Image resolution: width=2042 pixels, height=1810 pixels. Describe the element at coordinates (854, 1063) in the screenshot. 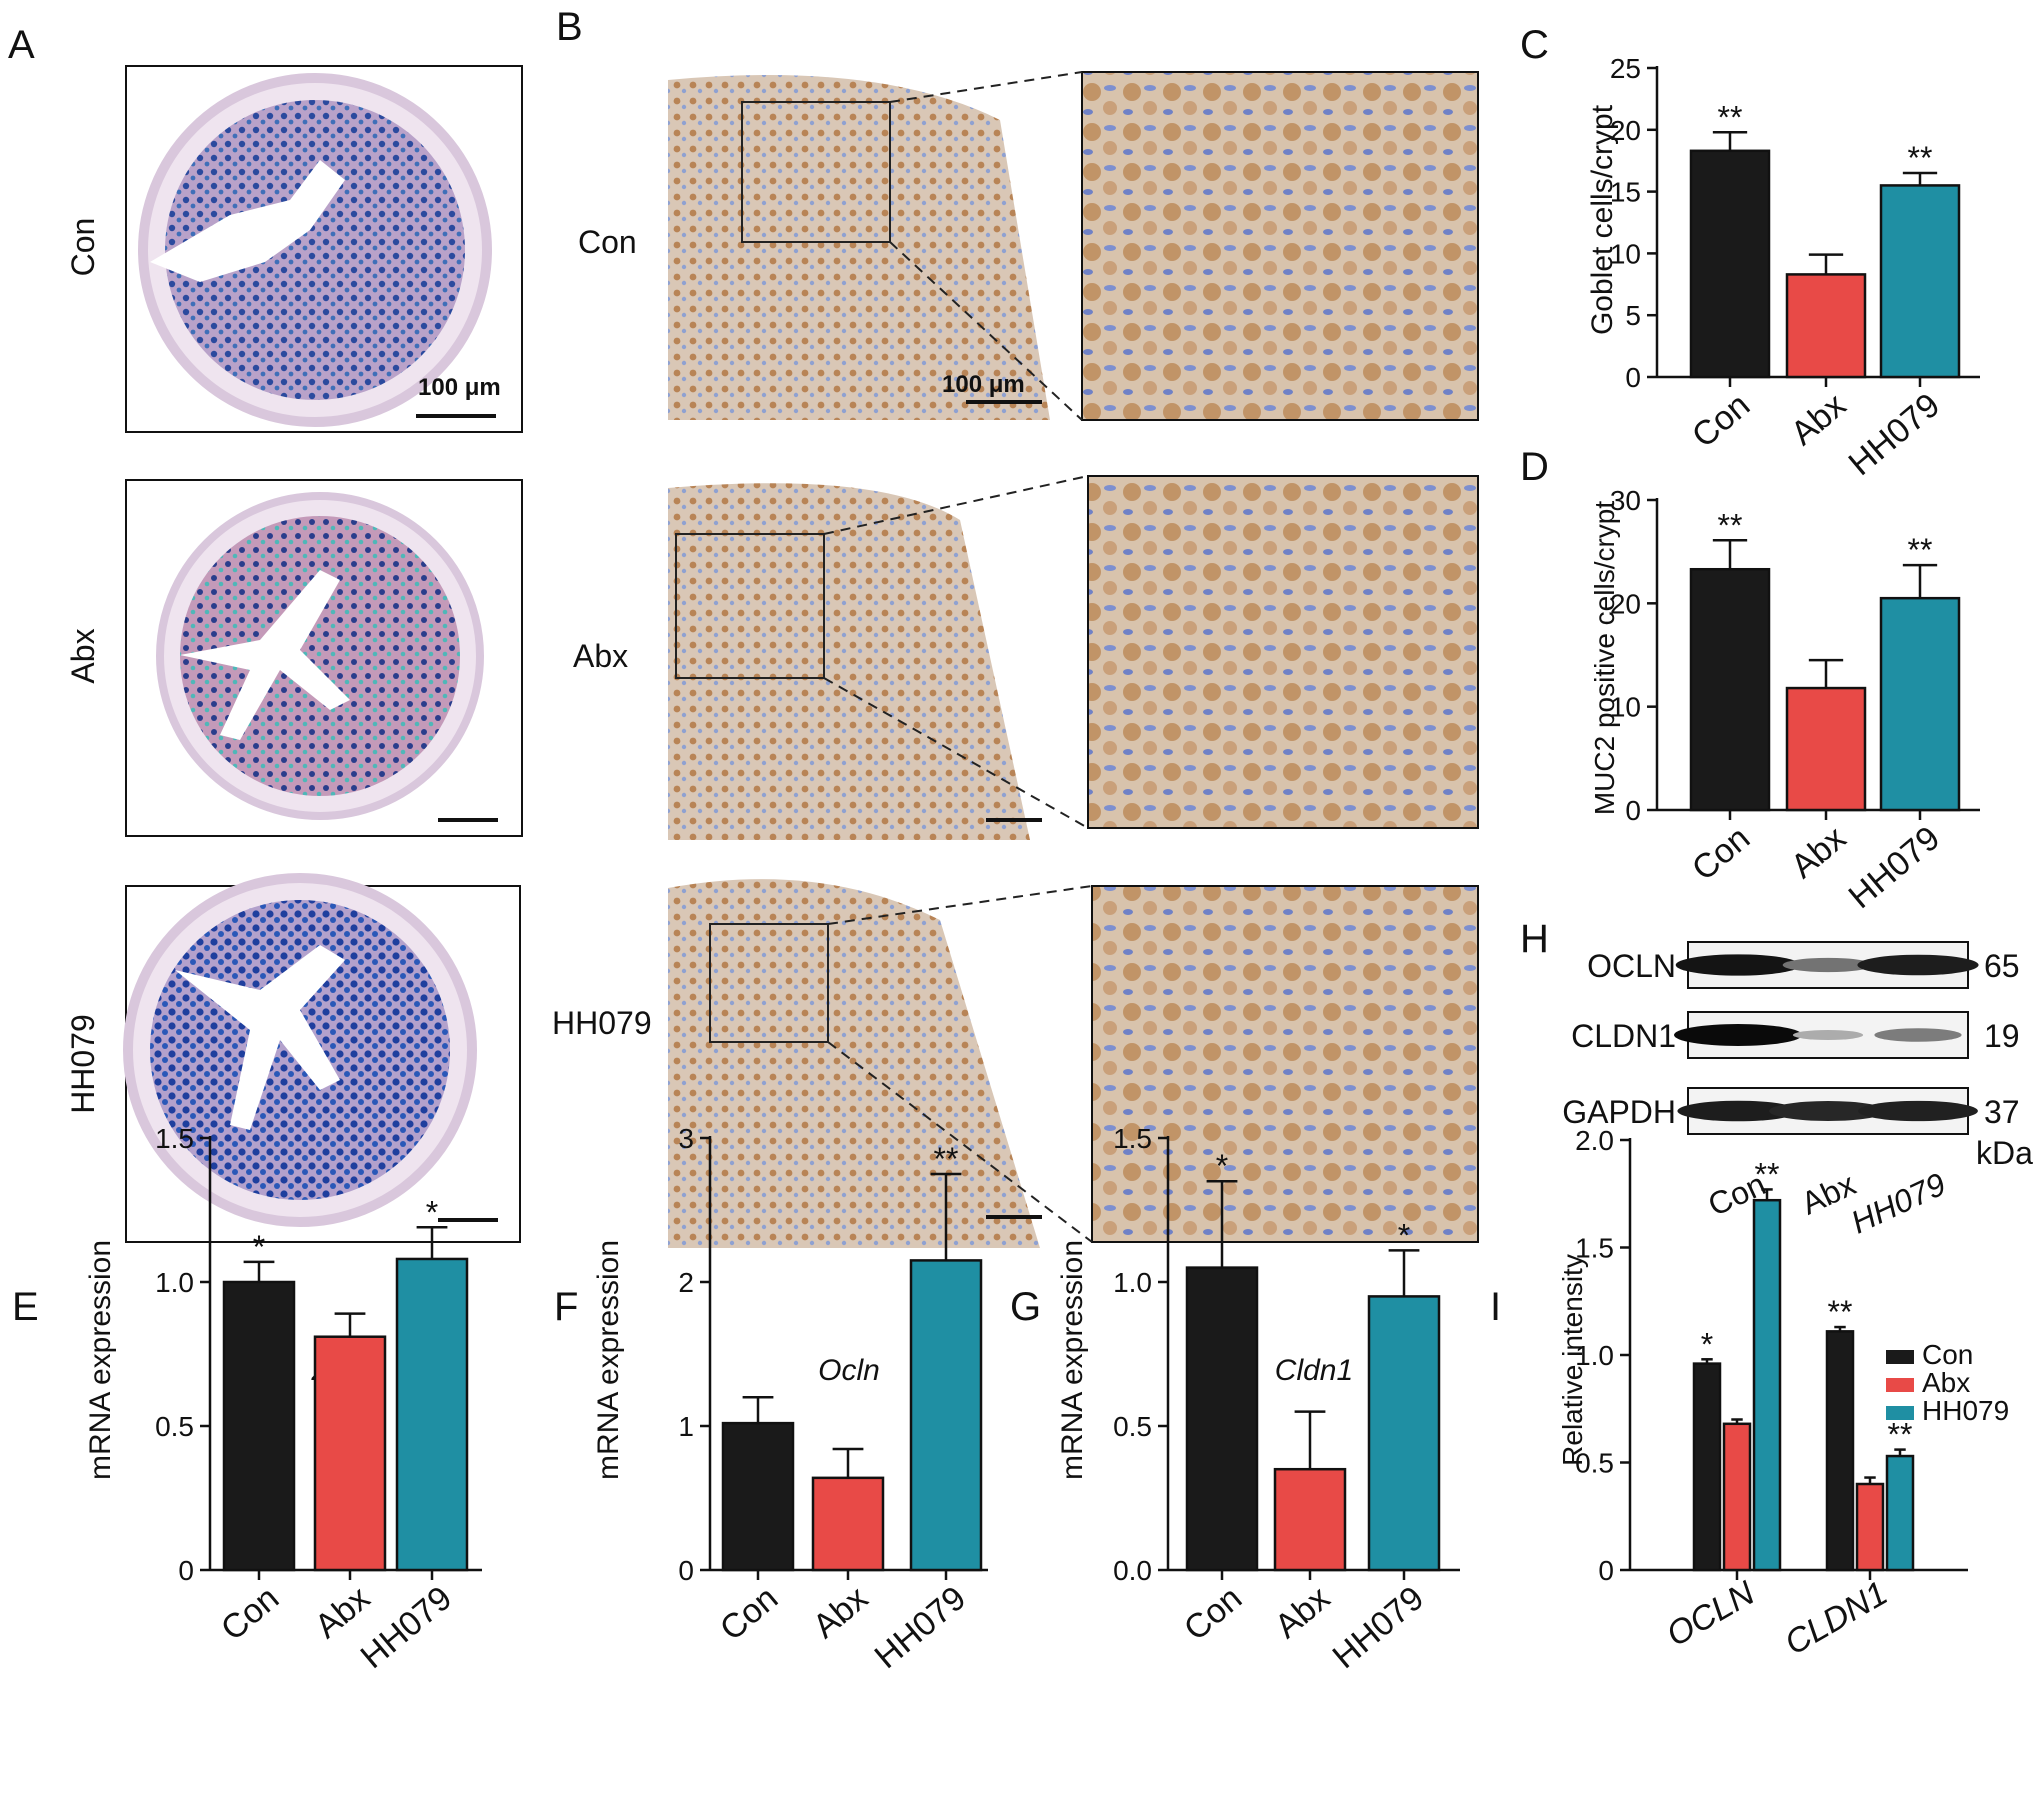

I see `ihc-image-hh079` at that location.